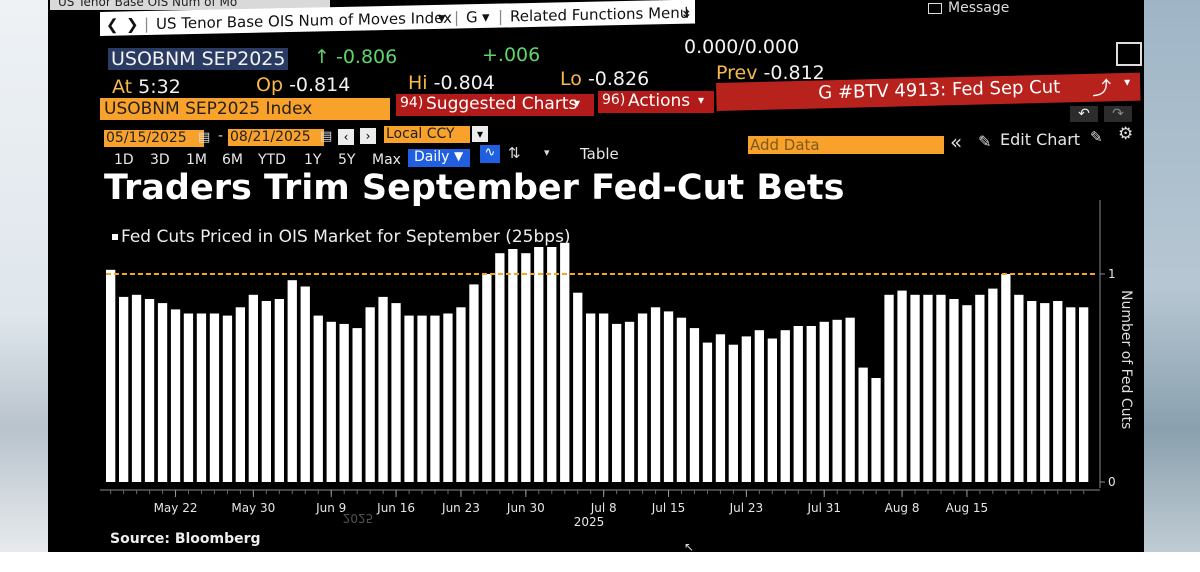 The image size is (1200, 572). Describe the element at coordinates (846, 145) in the screenshot. I see `add-data-input: Add Data` at that location.